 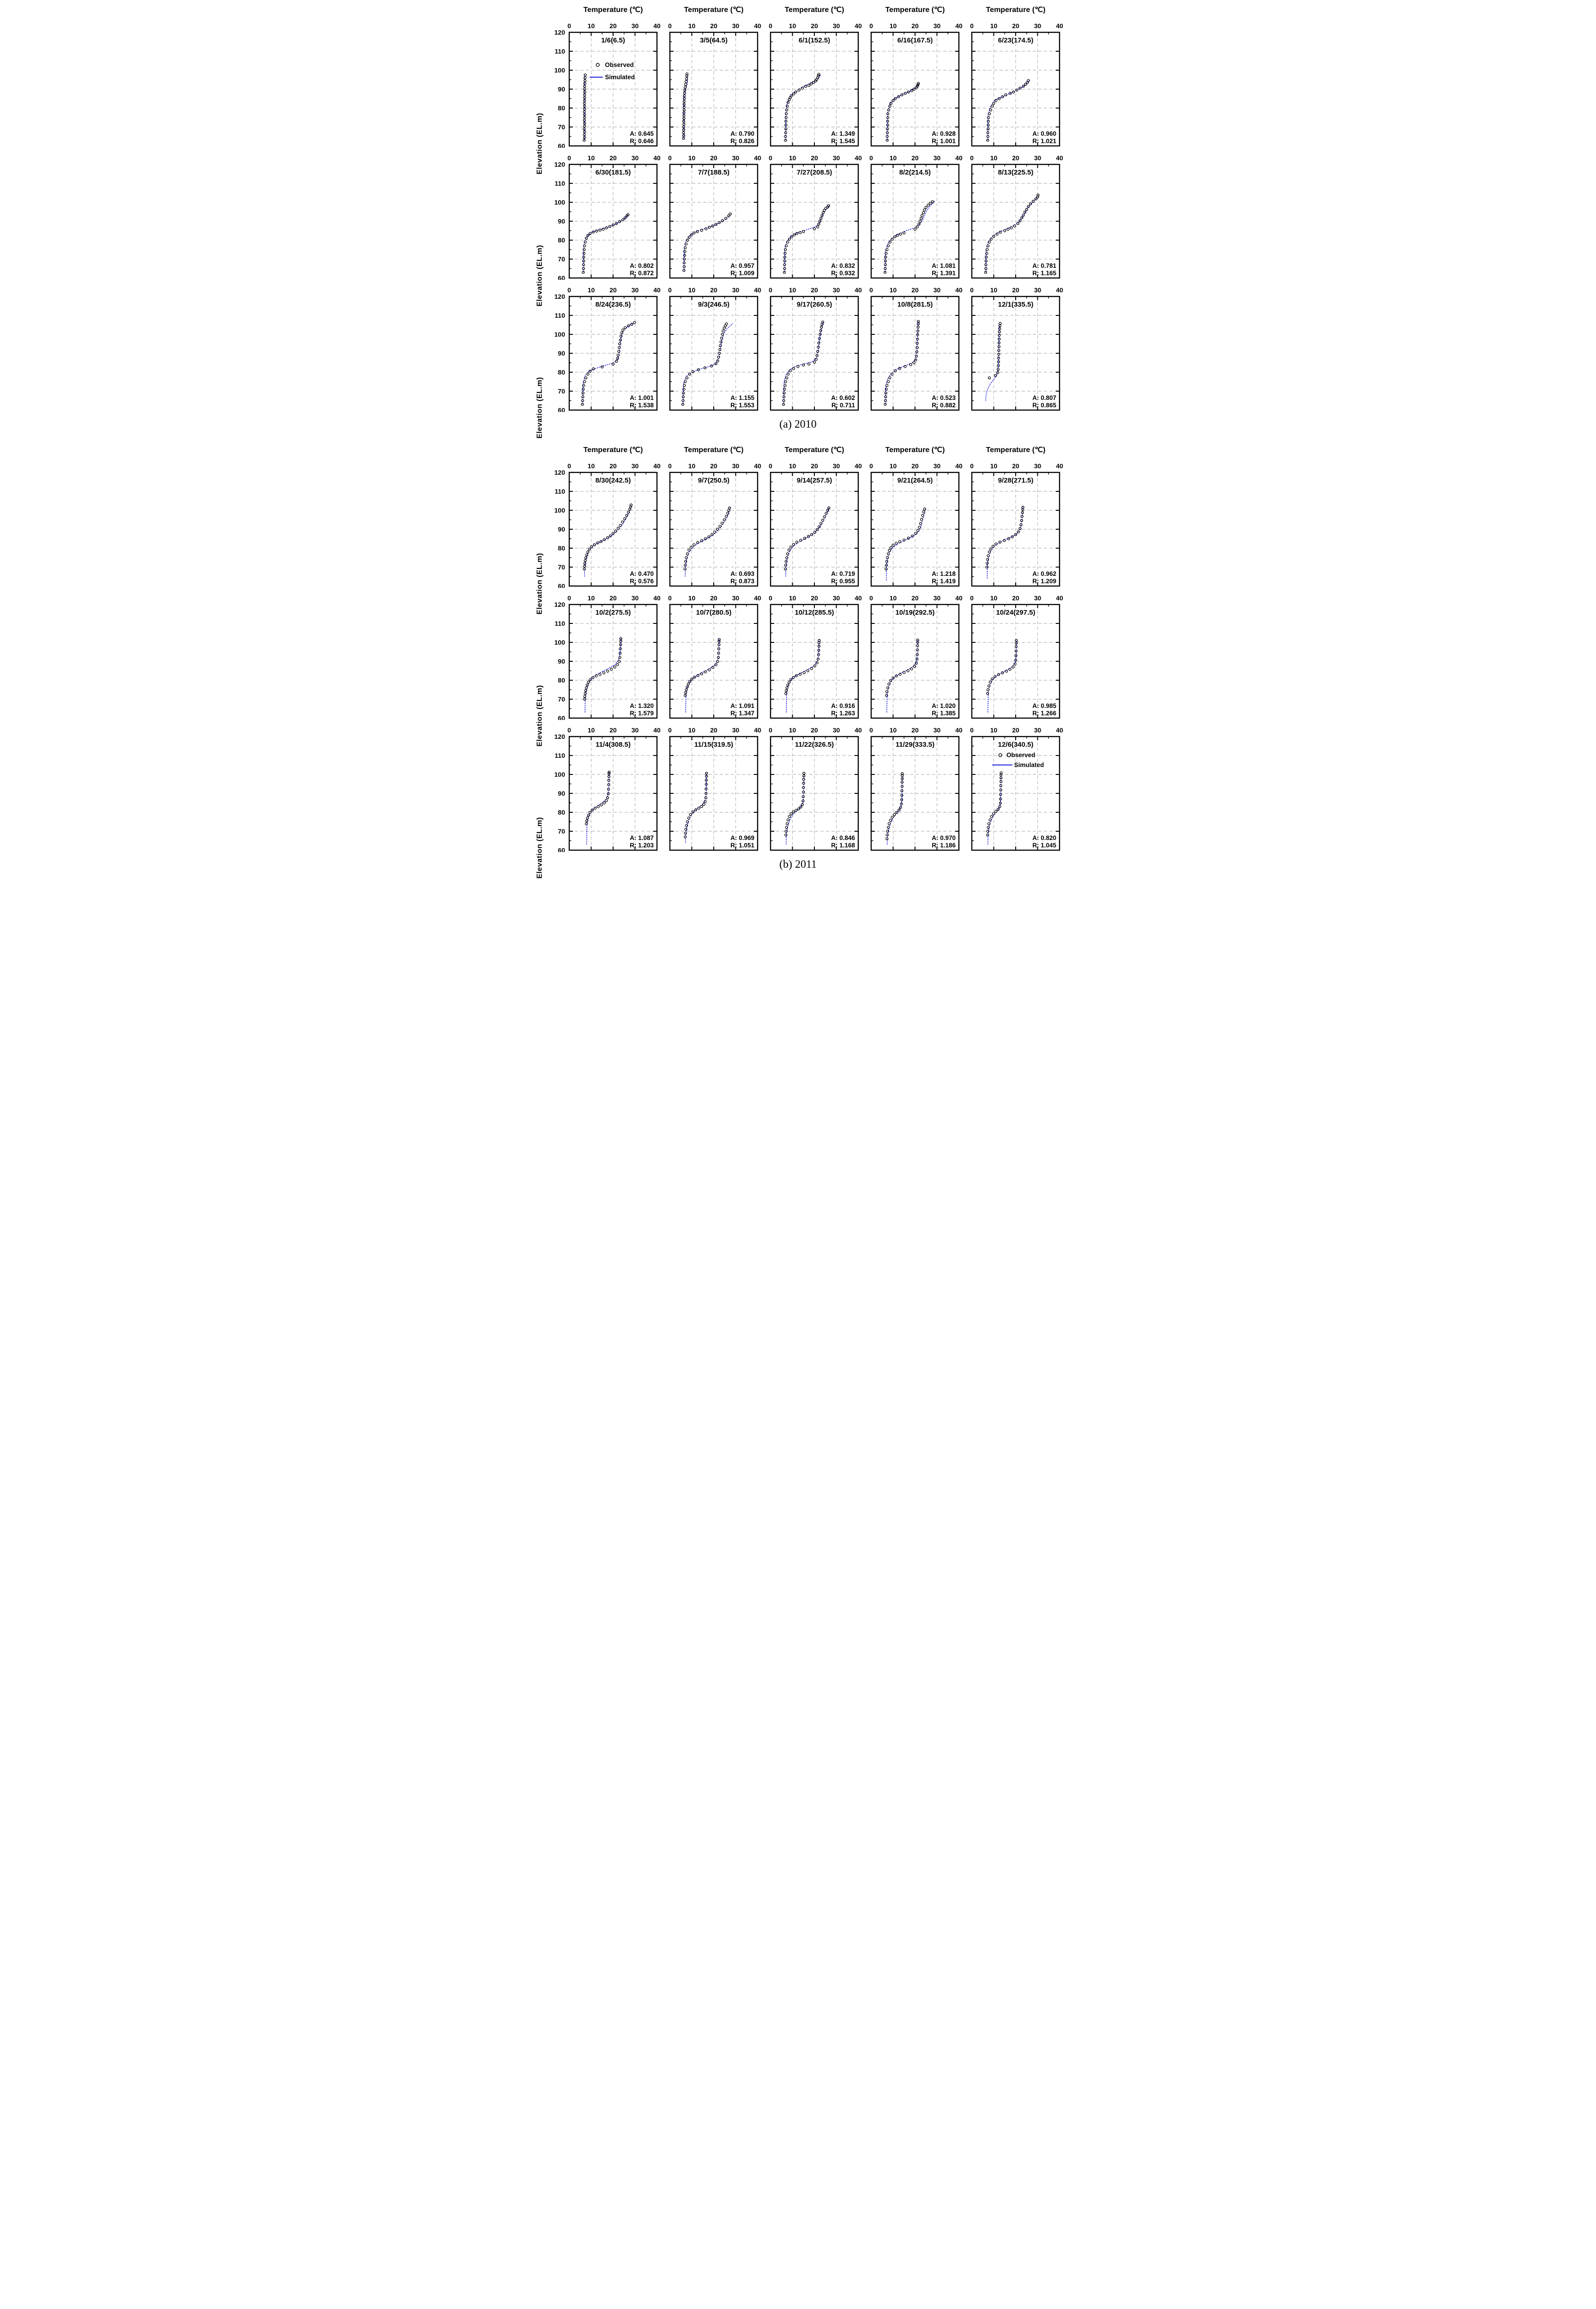 What do you see at coordinates (642, 274) in the screenshot?
I see `axis-text: R: 0.872` at bounding box center [642, 274].